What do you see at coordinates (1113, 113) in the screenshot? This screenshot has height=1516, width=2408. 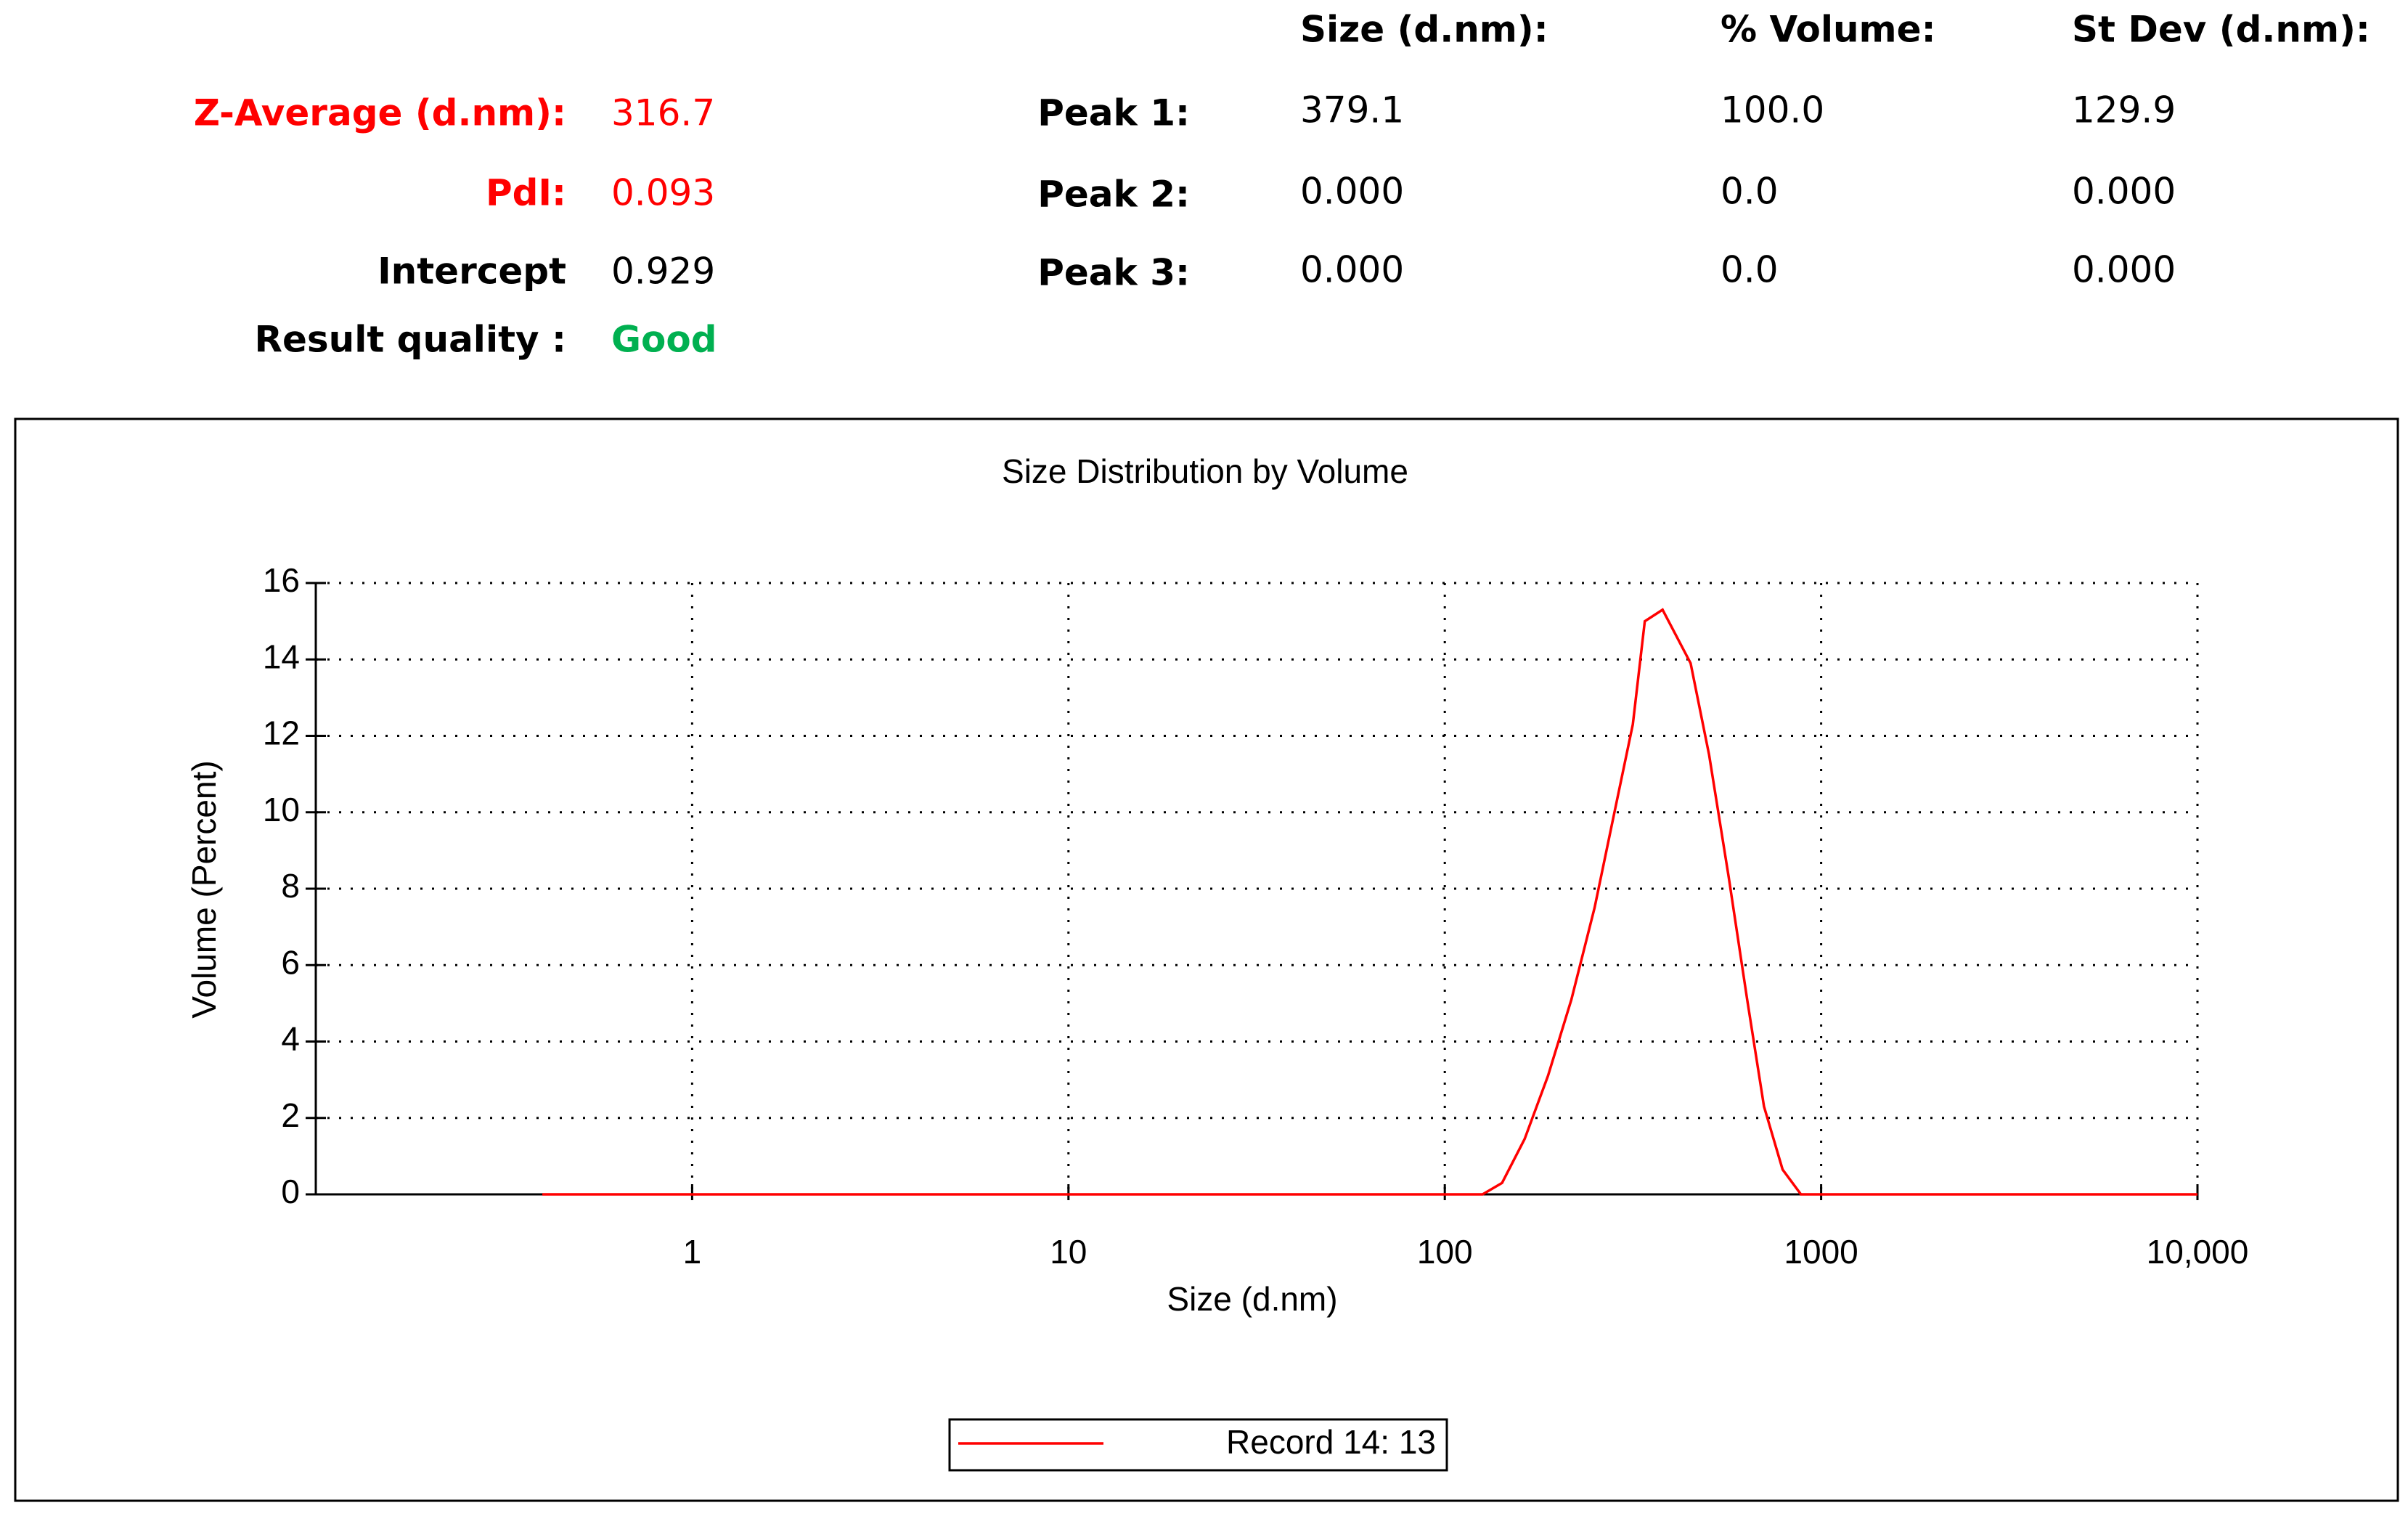 I see `peak-label: Peak 1:` at bounding box center [1113, 113].